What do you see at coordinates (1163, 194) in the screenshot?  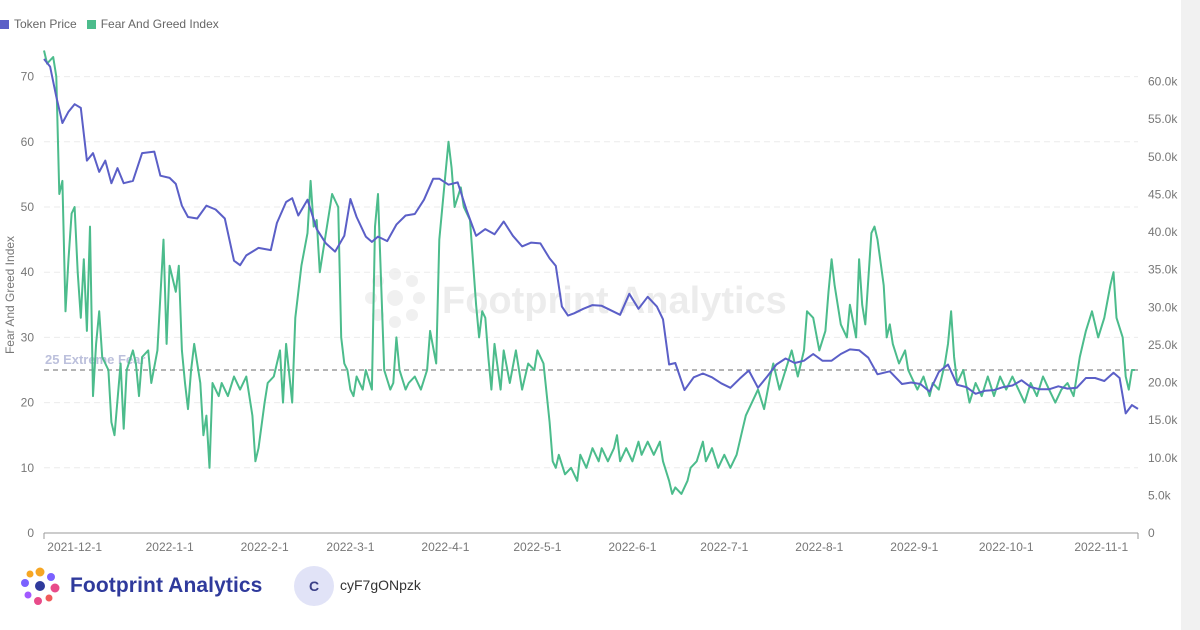 I see `y-right-tick-label: 45.0k` at bounding box center [1163, 194].